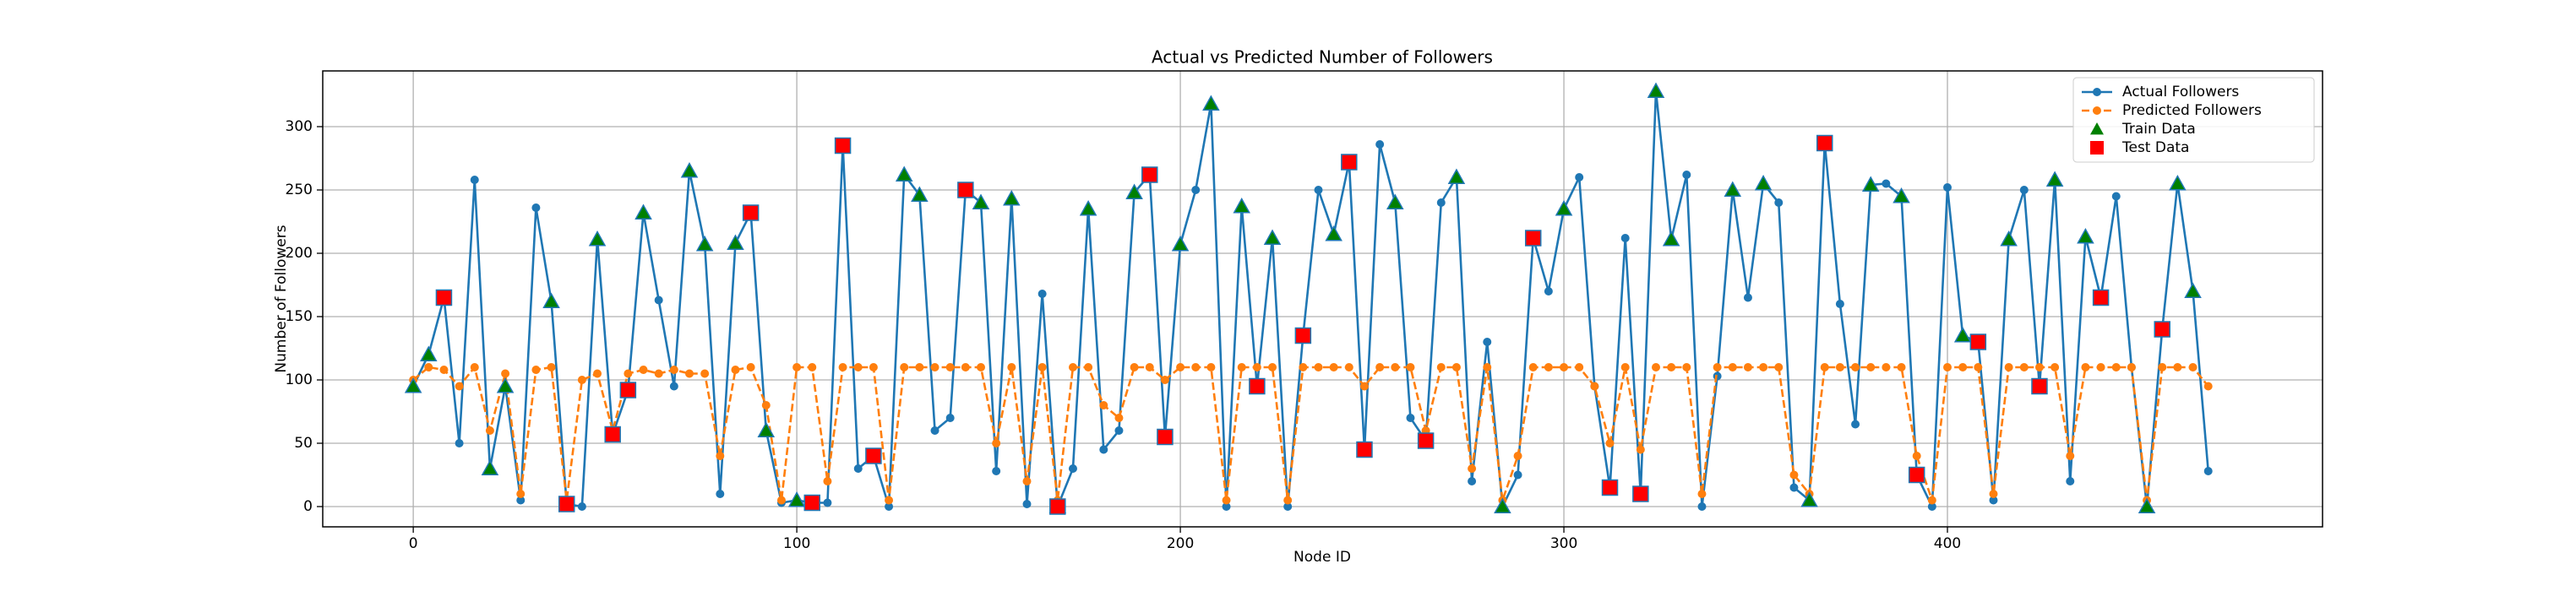  Describe the element at coordinates (281, 298) in the screenshot. I see `y-axis-label: Number of Followers` at that location.